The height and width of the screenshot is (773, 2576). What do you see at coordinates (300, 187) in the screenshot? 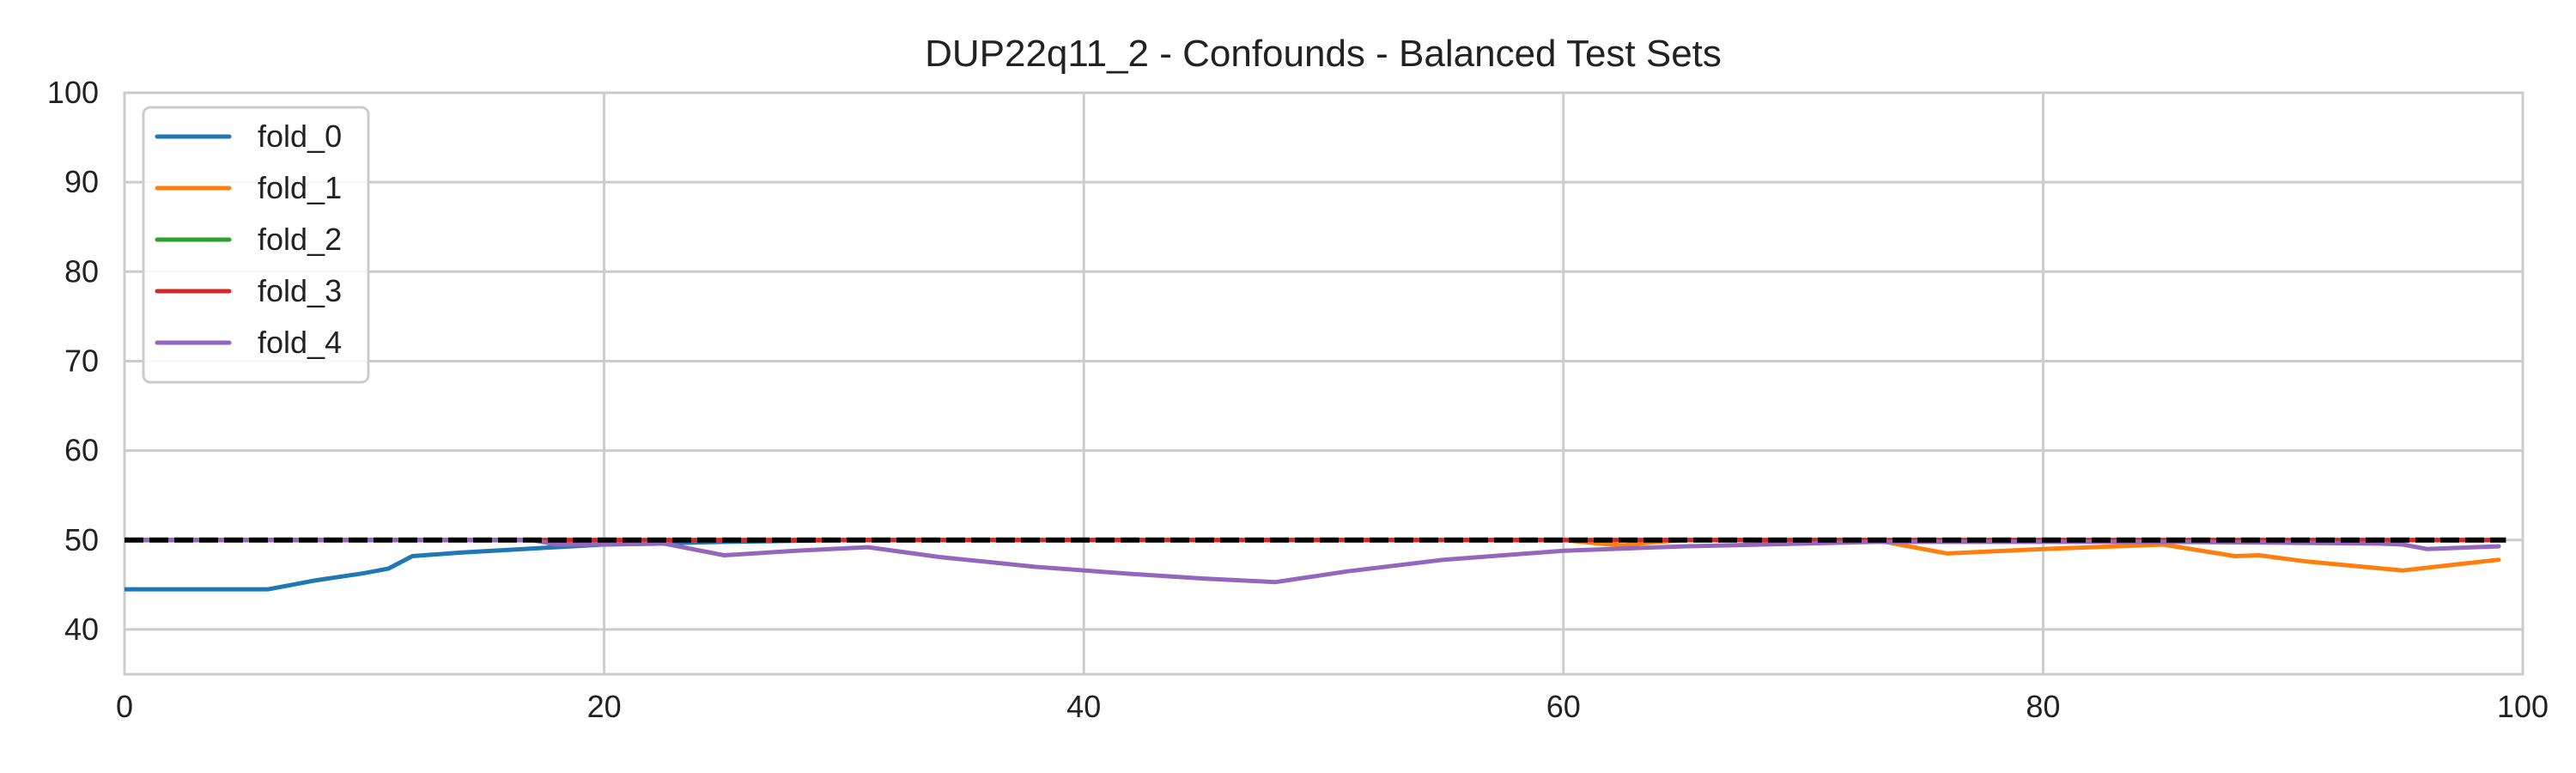
I see `legend-label: fold_1` at bounding box center [300, 187].